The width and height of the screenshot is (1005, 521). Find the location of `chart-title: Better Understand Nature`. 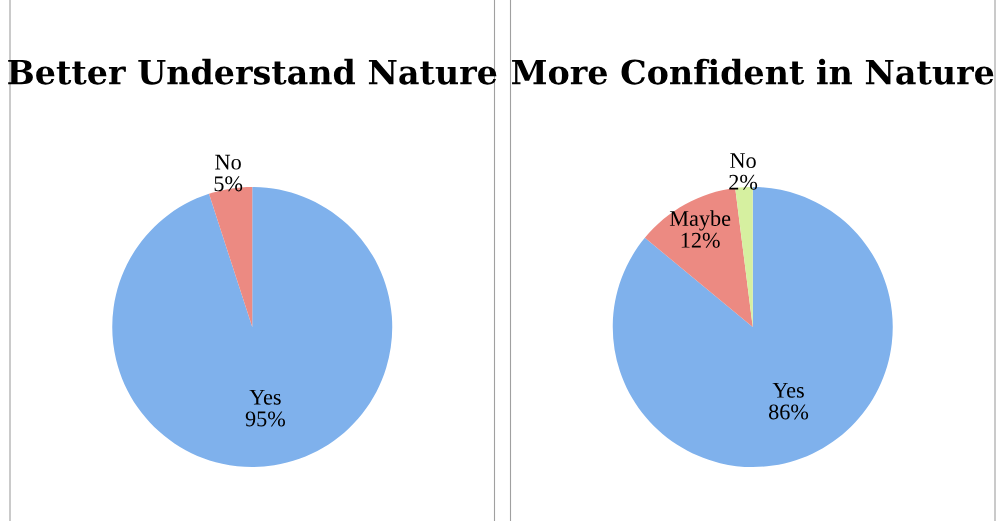

chart-title: Better Understand Nature is located at coordinates (252, 71).